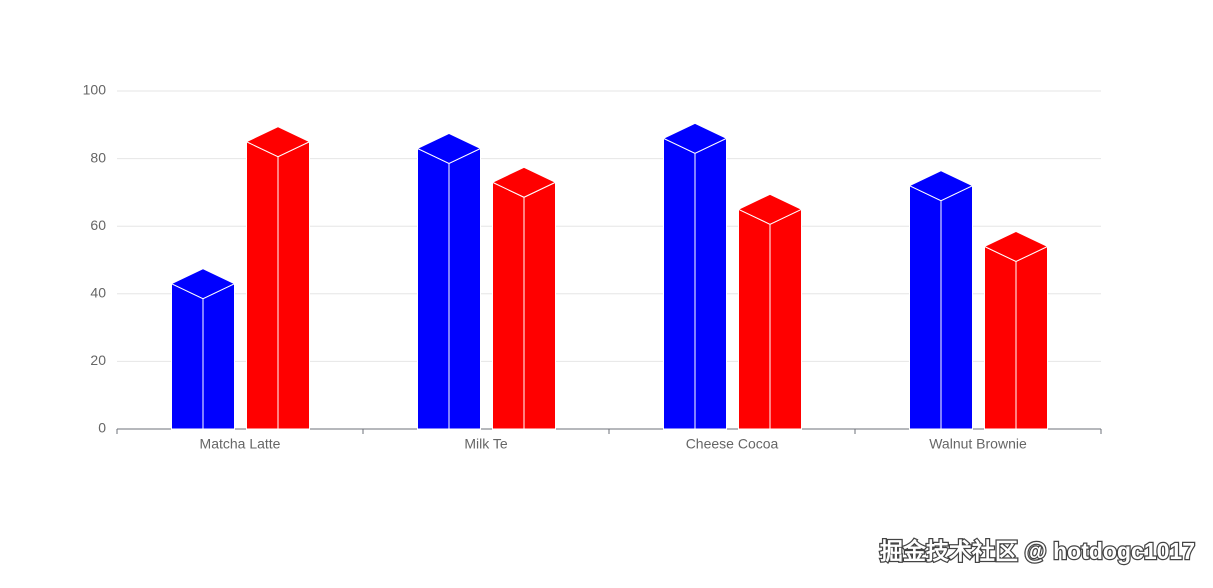 Image resolution: width=1213 pixels, height=588 pixels. What do you see at coordinates (102, 428) in the screenshot?
I see `y-tick-label: 0` at bounding box center [102, 428].